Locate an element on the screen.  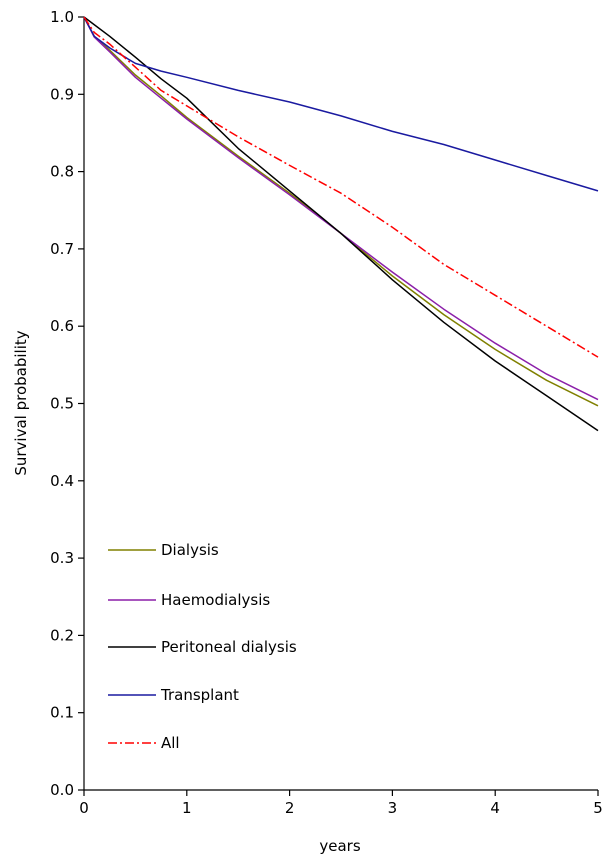
y-tick-label: 0.2 is located at coordinates (62, 635).